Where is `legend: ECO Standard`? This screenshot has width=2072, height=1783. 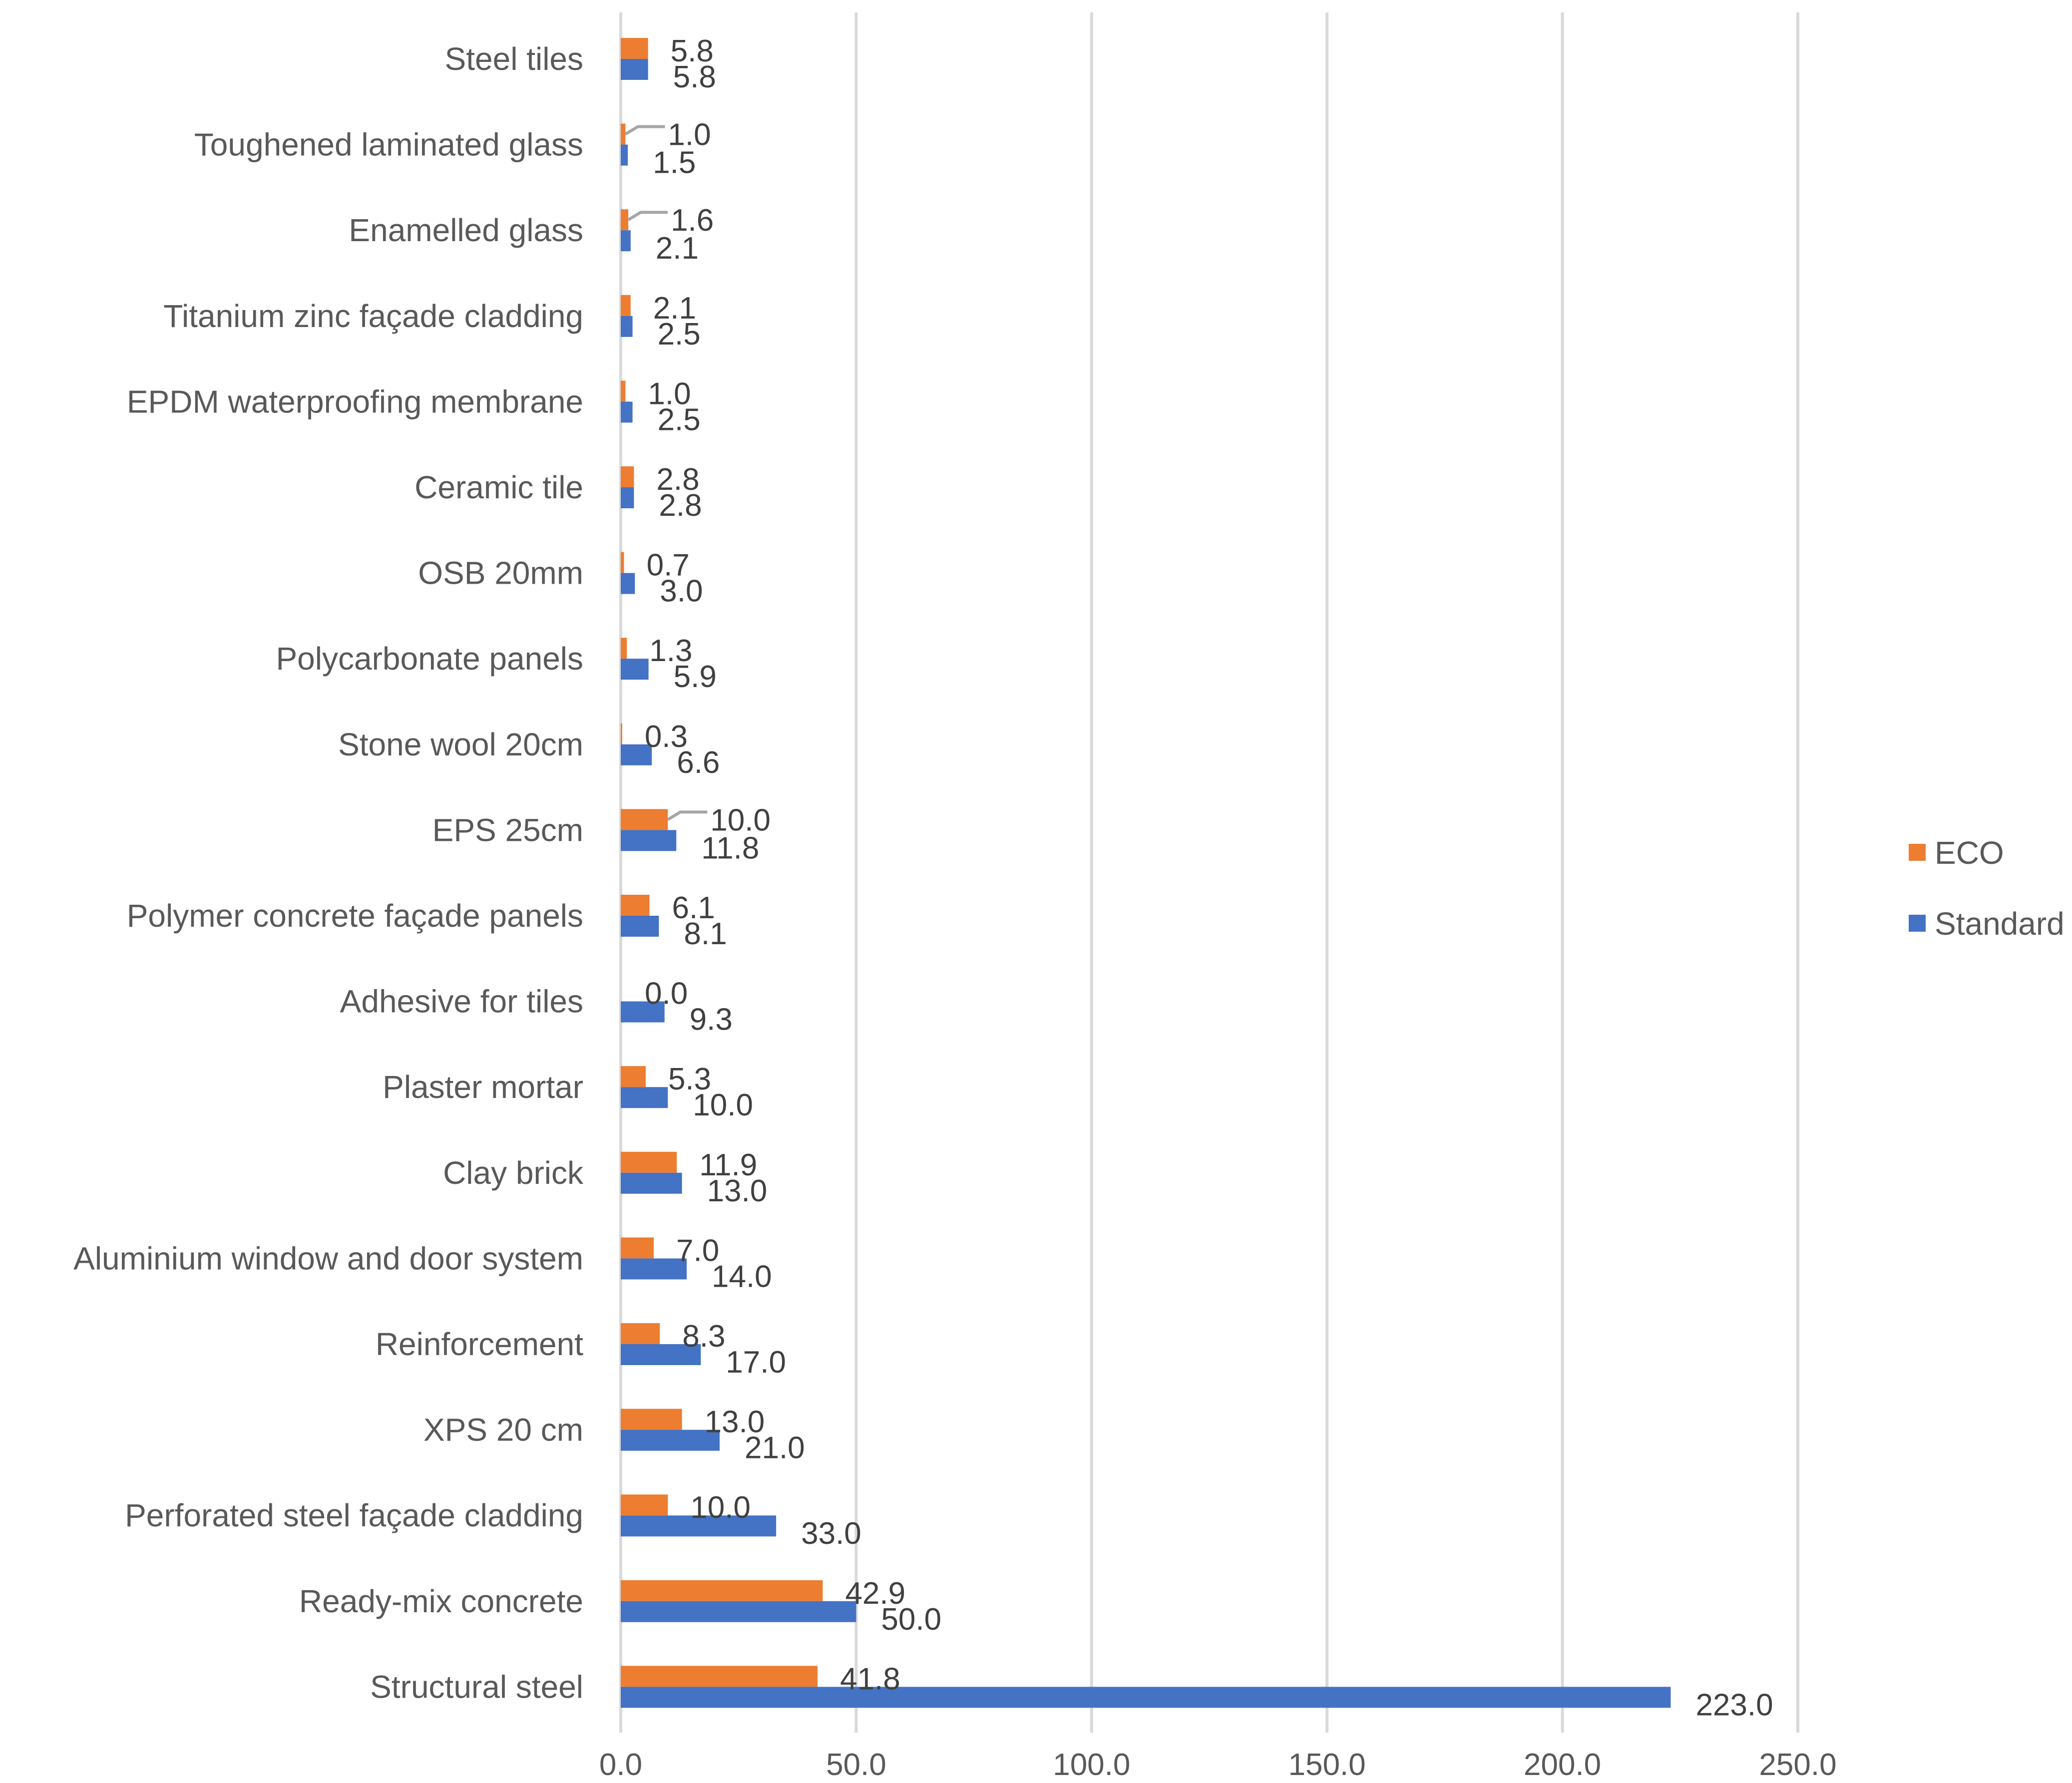
legend: ECO Standard is located at coordinates (1987, 889).